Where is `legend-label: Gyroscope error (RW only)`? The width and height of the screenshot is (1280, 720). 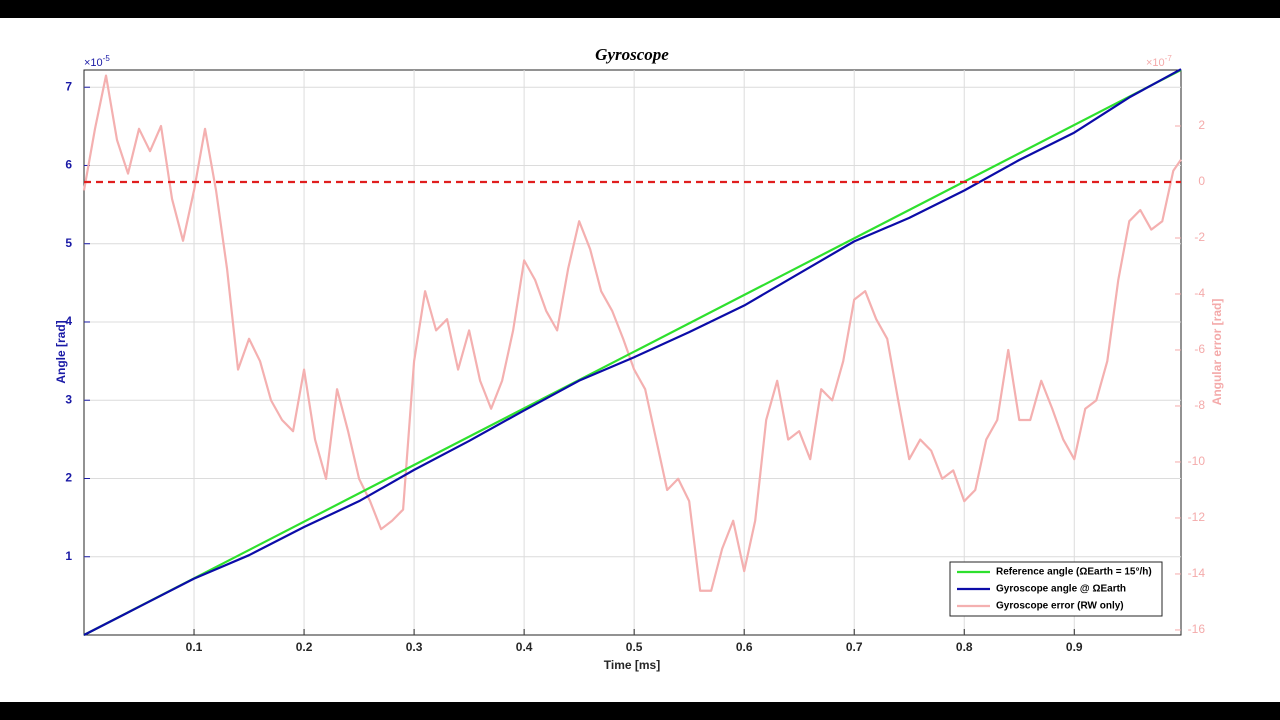 legend-label: Gyroscope error (RW only) is located at coordinates (1060, 606).